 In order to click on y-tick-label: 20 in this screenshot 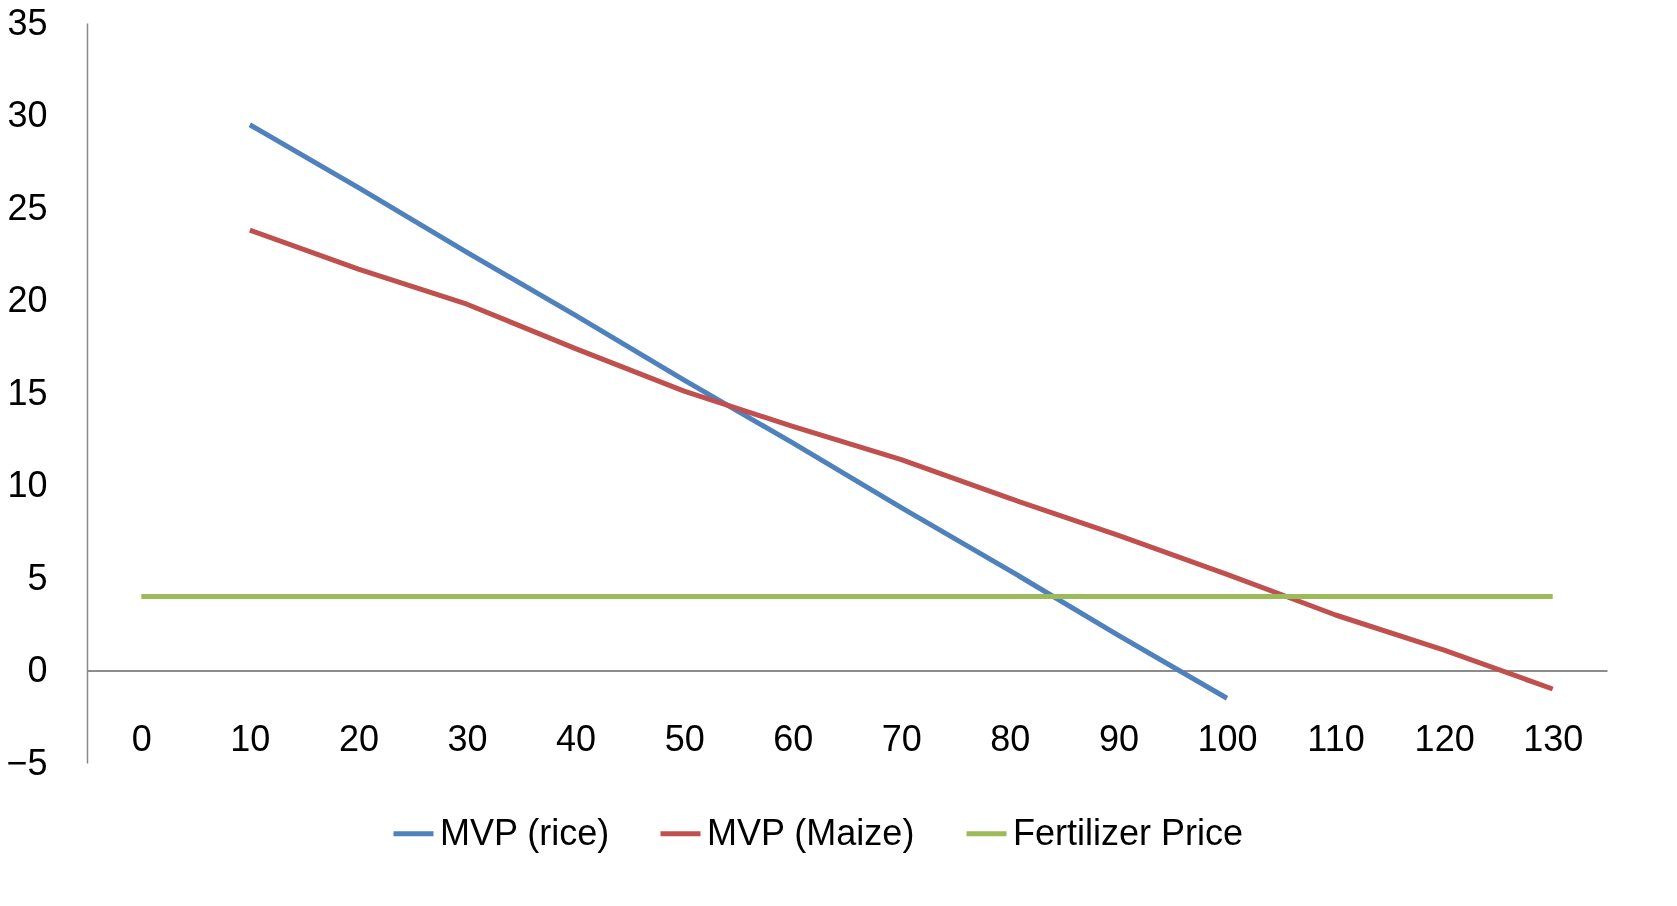, I will do `click(27, 299)`.